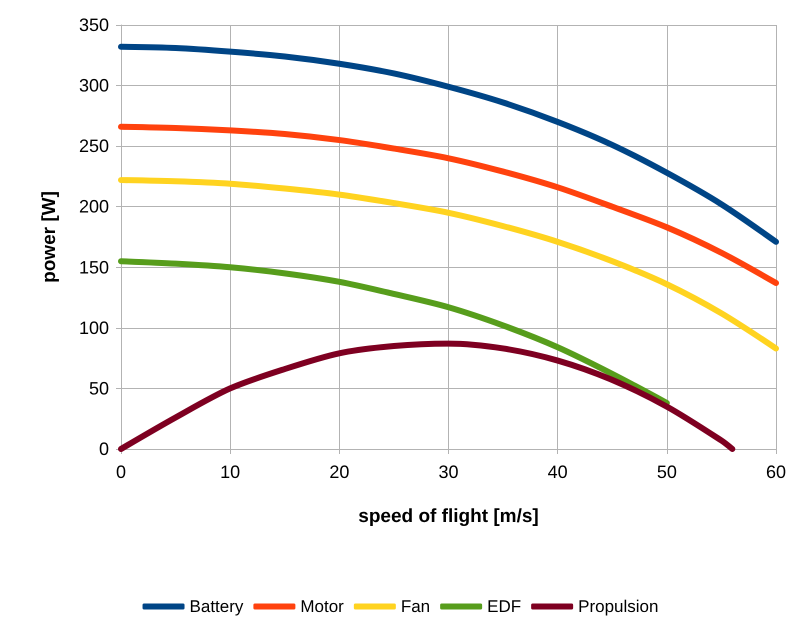 The image size is (801, 630). I want to click on y-tick-label: 0, so click(103, 449).